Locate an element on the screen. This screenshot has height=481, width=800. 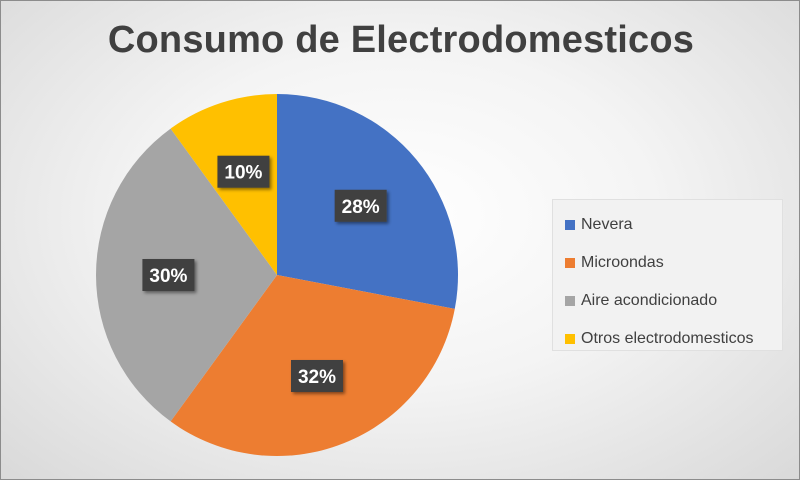
legend-label: Microondas is located at coordinates (622, 262).